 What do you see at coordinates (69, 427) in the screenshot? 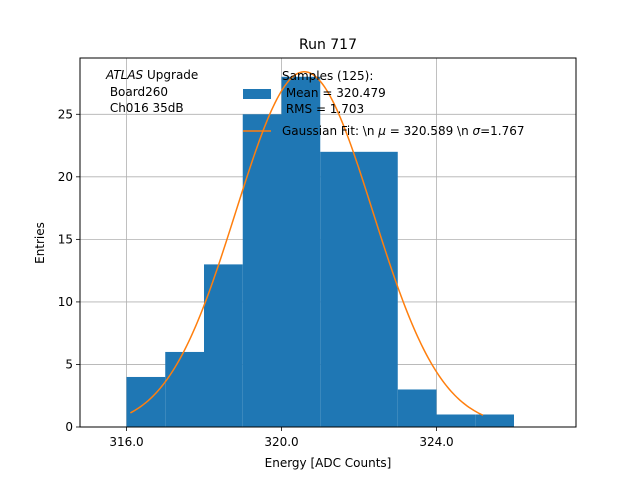
I see `y-tick-label: 0` at bounding box center [69, 427].